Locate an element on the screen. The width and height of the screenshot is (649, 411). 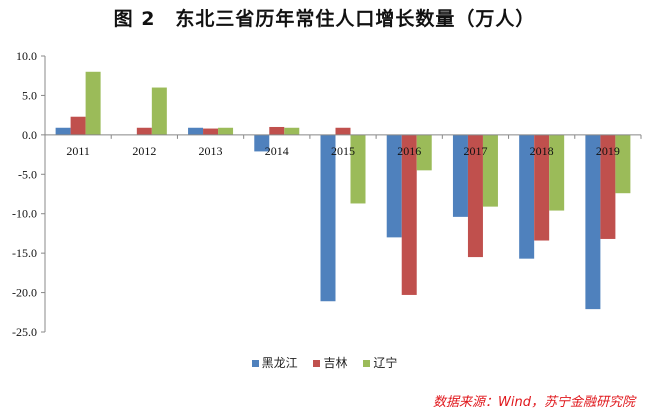
y-tick-label: 5.0 is located at coordinates (29, 95).